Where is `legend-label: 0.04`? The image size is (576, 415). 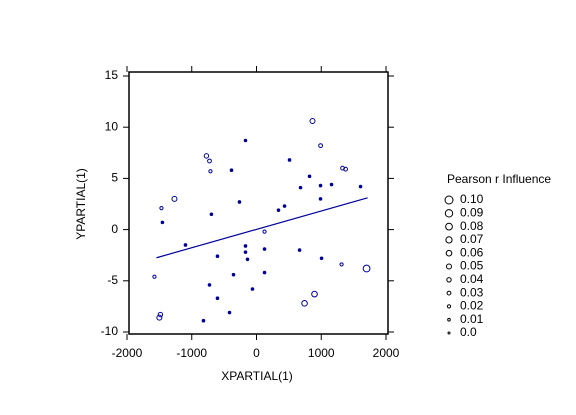
legend-label: 0.04 is located at coordinates (472, 279).